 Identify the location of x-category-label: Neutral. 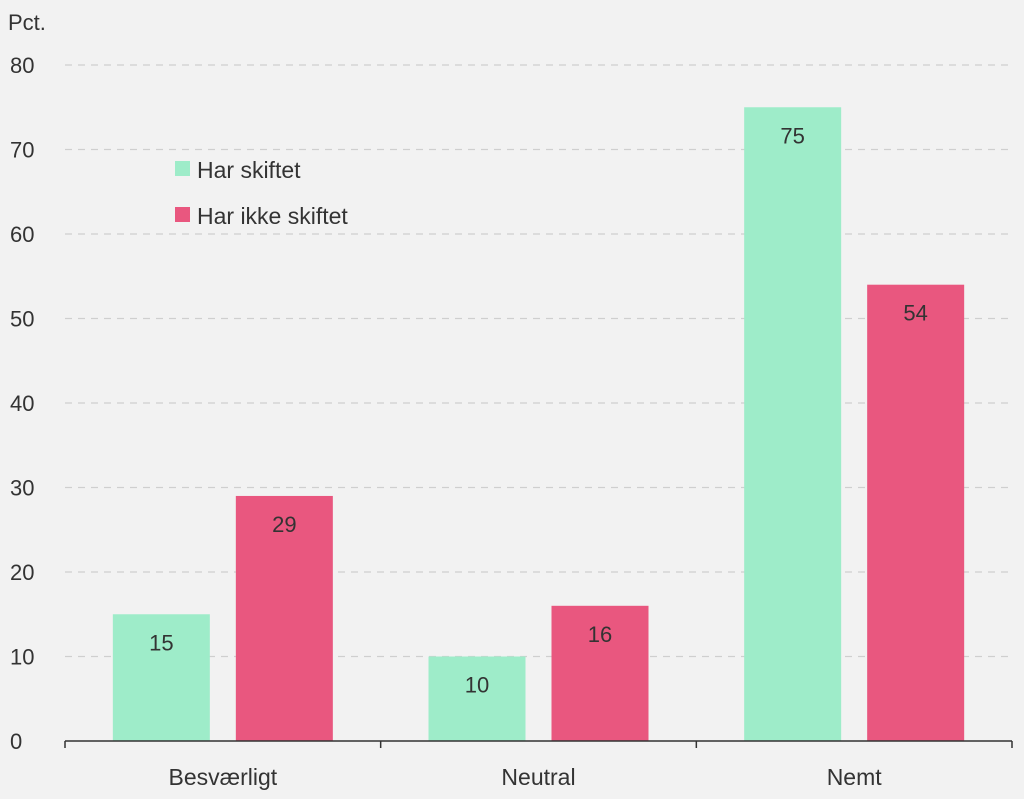
(538, 777).